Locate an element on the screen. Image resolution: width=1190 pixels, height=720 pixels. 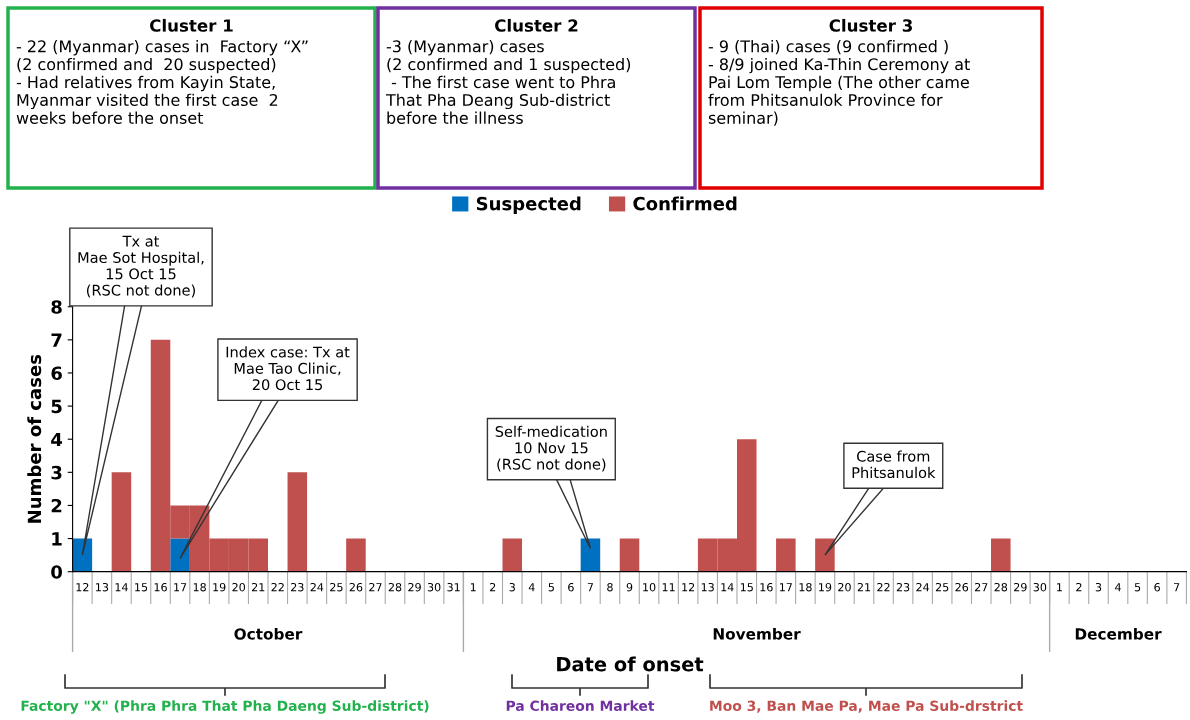
text: Cluster 2 -3 (Myanmar) cases (2 confirmed and 1 suspected) - The first case went to Phra That Pha Deang Sub-district before the illness is located at coordinates (508, 71).